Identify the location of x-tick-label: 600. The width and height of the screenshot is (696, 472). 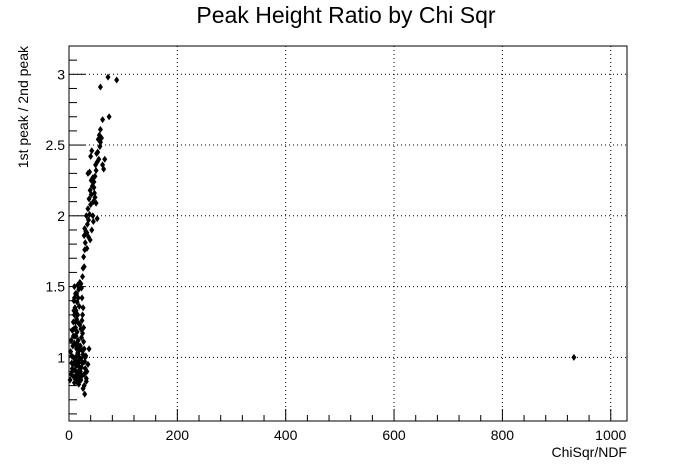
(394, 435).